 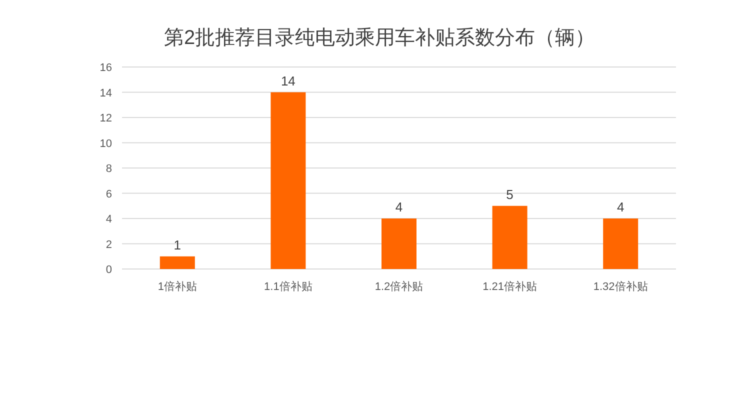 What do you see at coordinates (109, 270) in the screenshot?
I see `y-tick-label: 0` at bounding box center [109, 270].